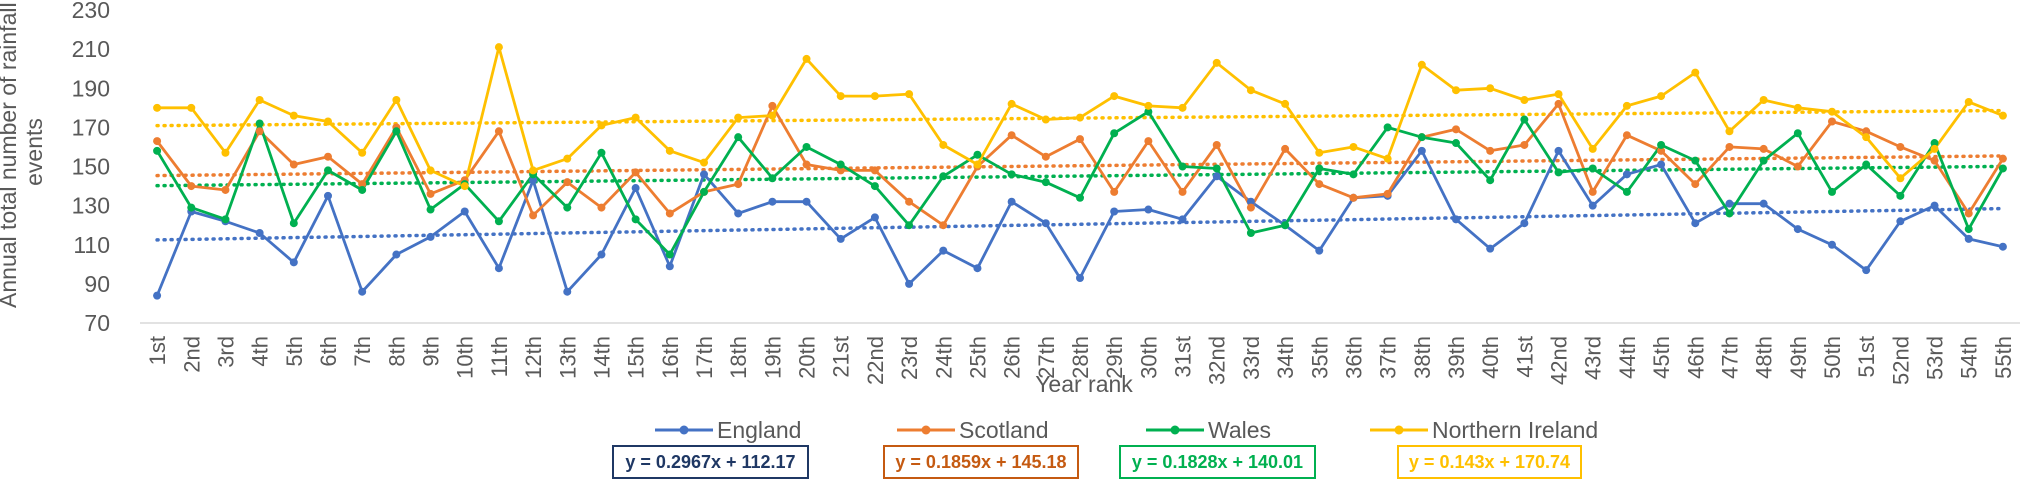  I want to click on equation-border-northern-ireland, so click(1489, 462).